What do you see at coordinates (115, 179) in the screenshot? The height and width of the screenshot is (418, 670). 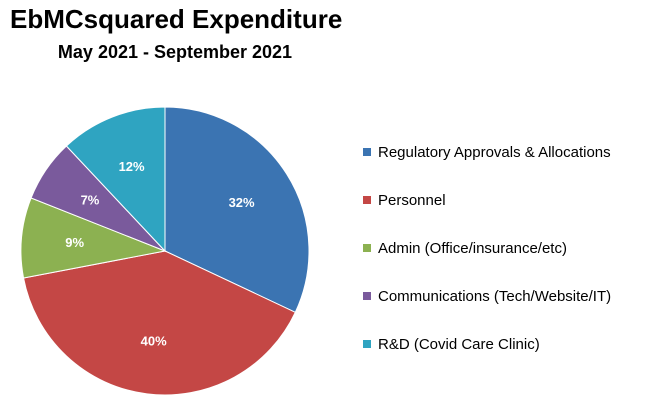 I see `pie-slice-rnd` at bounding box center [115, 179].